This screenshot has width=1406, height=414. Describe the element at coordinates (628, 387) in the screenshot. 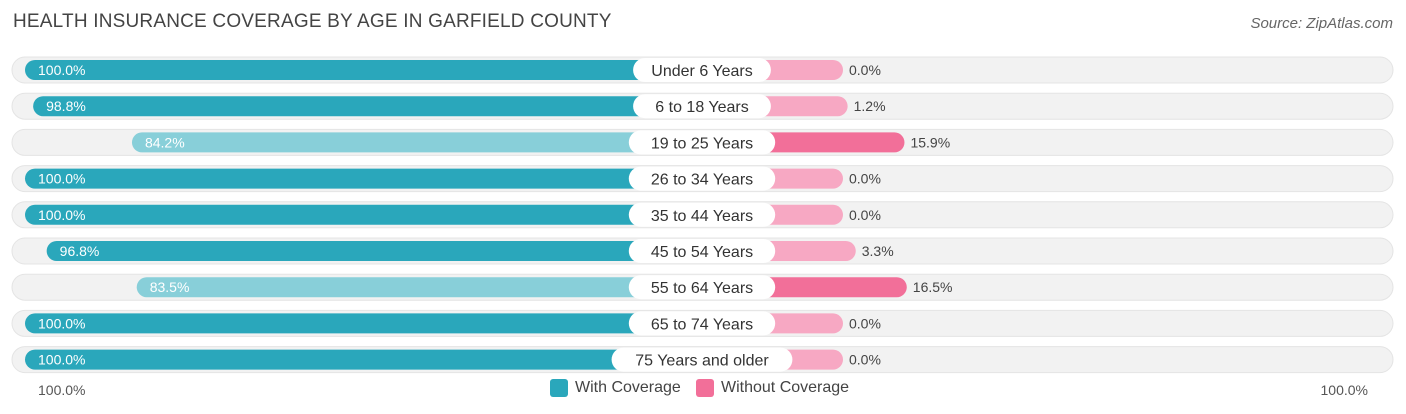

I see `legend-label-with: With Coverage` at that location.